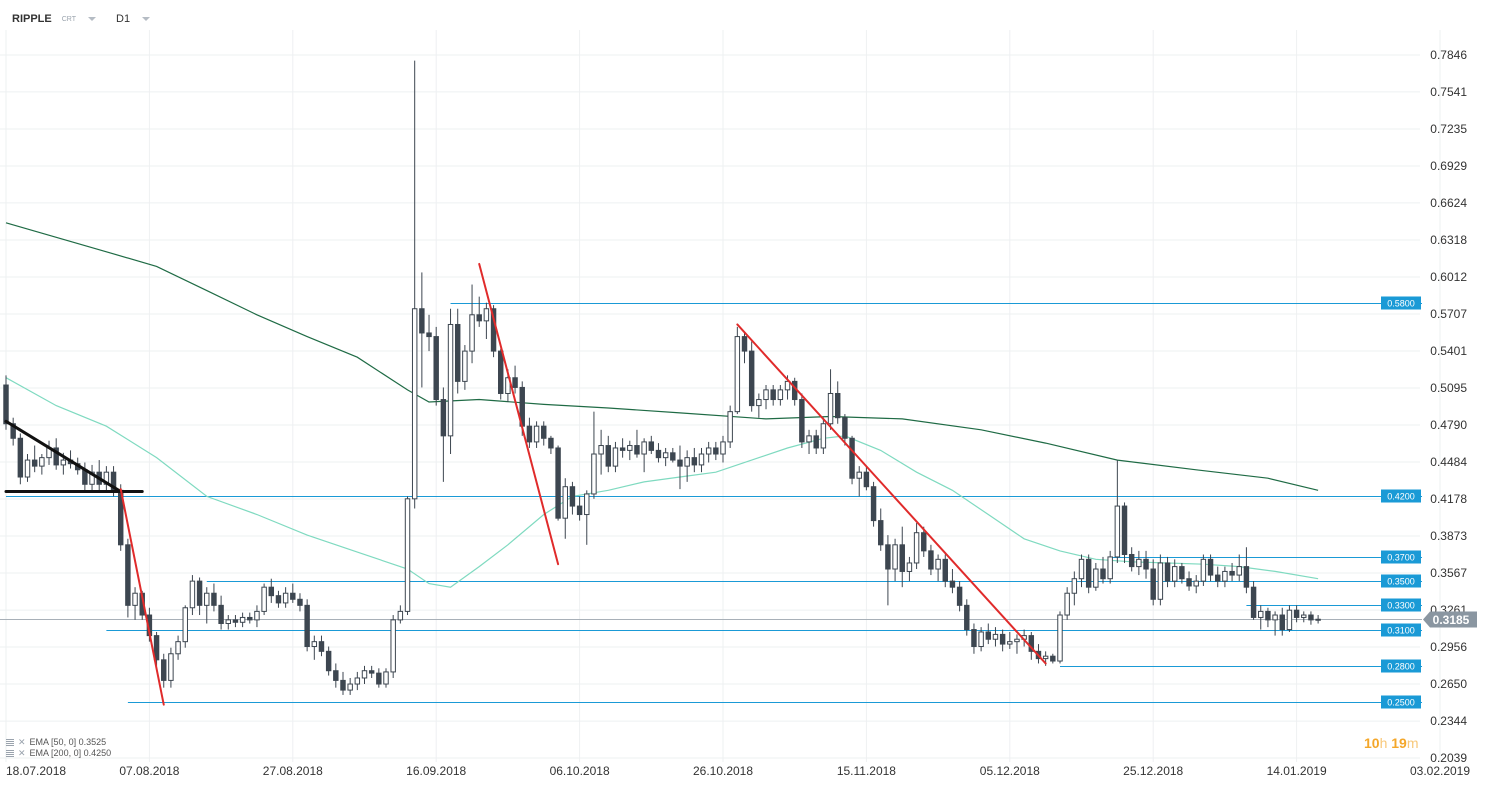  What do you see at coordinates (146, 19) in the screenshot?
I see `timeframe-dropdown-icon` at bounding box center [146, 19].